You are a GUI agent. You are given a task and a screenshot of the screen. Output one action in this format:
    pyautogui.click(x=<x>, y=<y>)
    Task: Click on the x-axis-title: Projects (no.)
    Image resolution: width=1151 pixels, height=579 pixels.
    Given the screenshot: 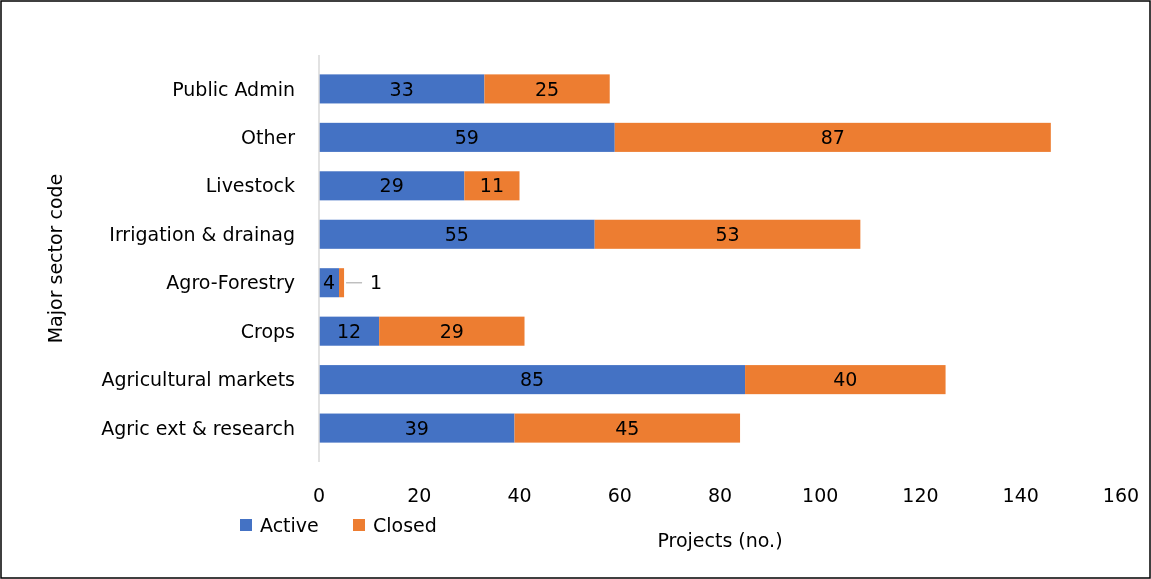 What is the action you would take?
    pyautogui.click(x=720, y=540)
    